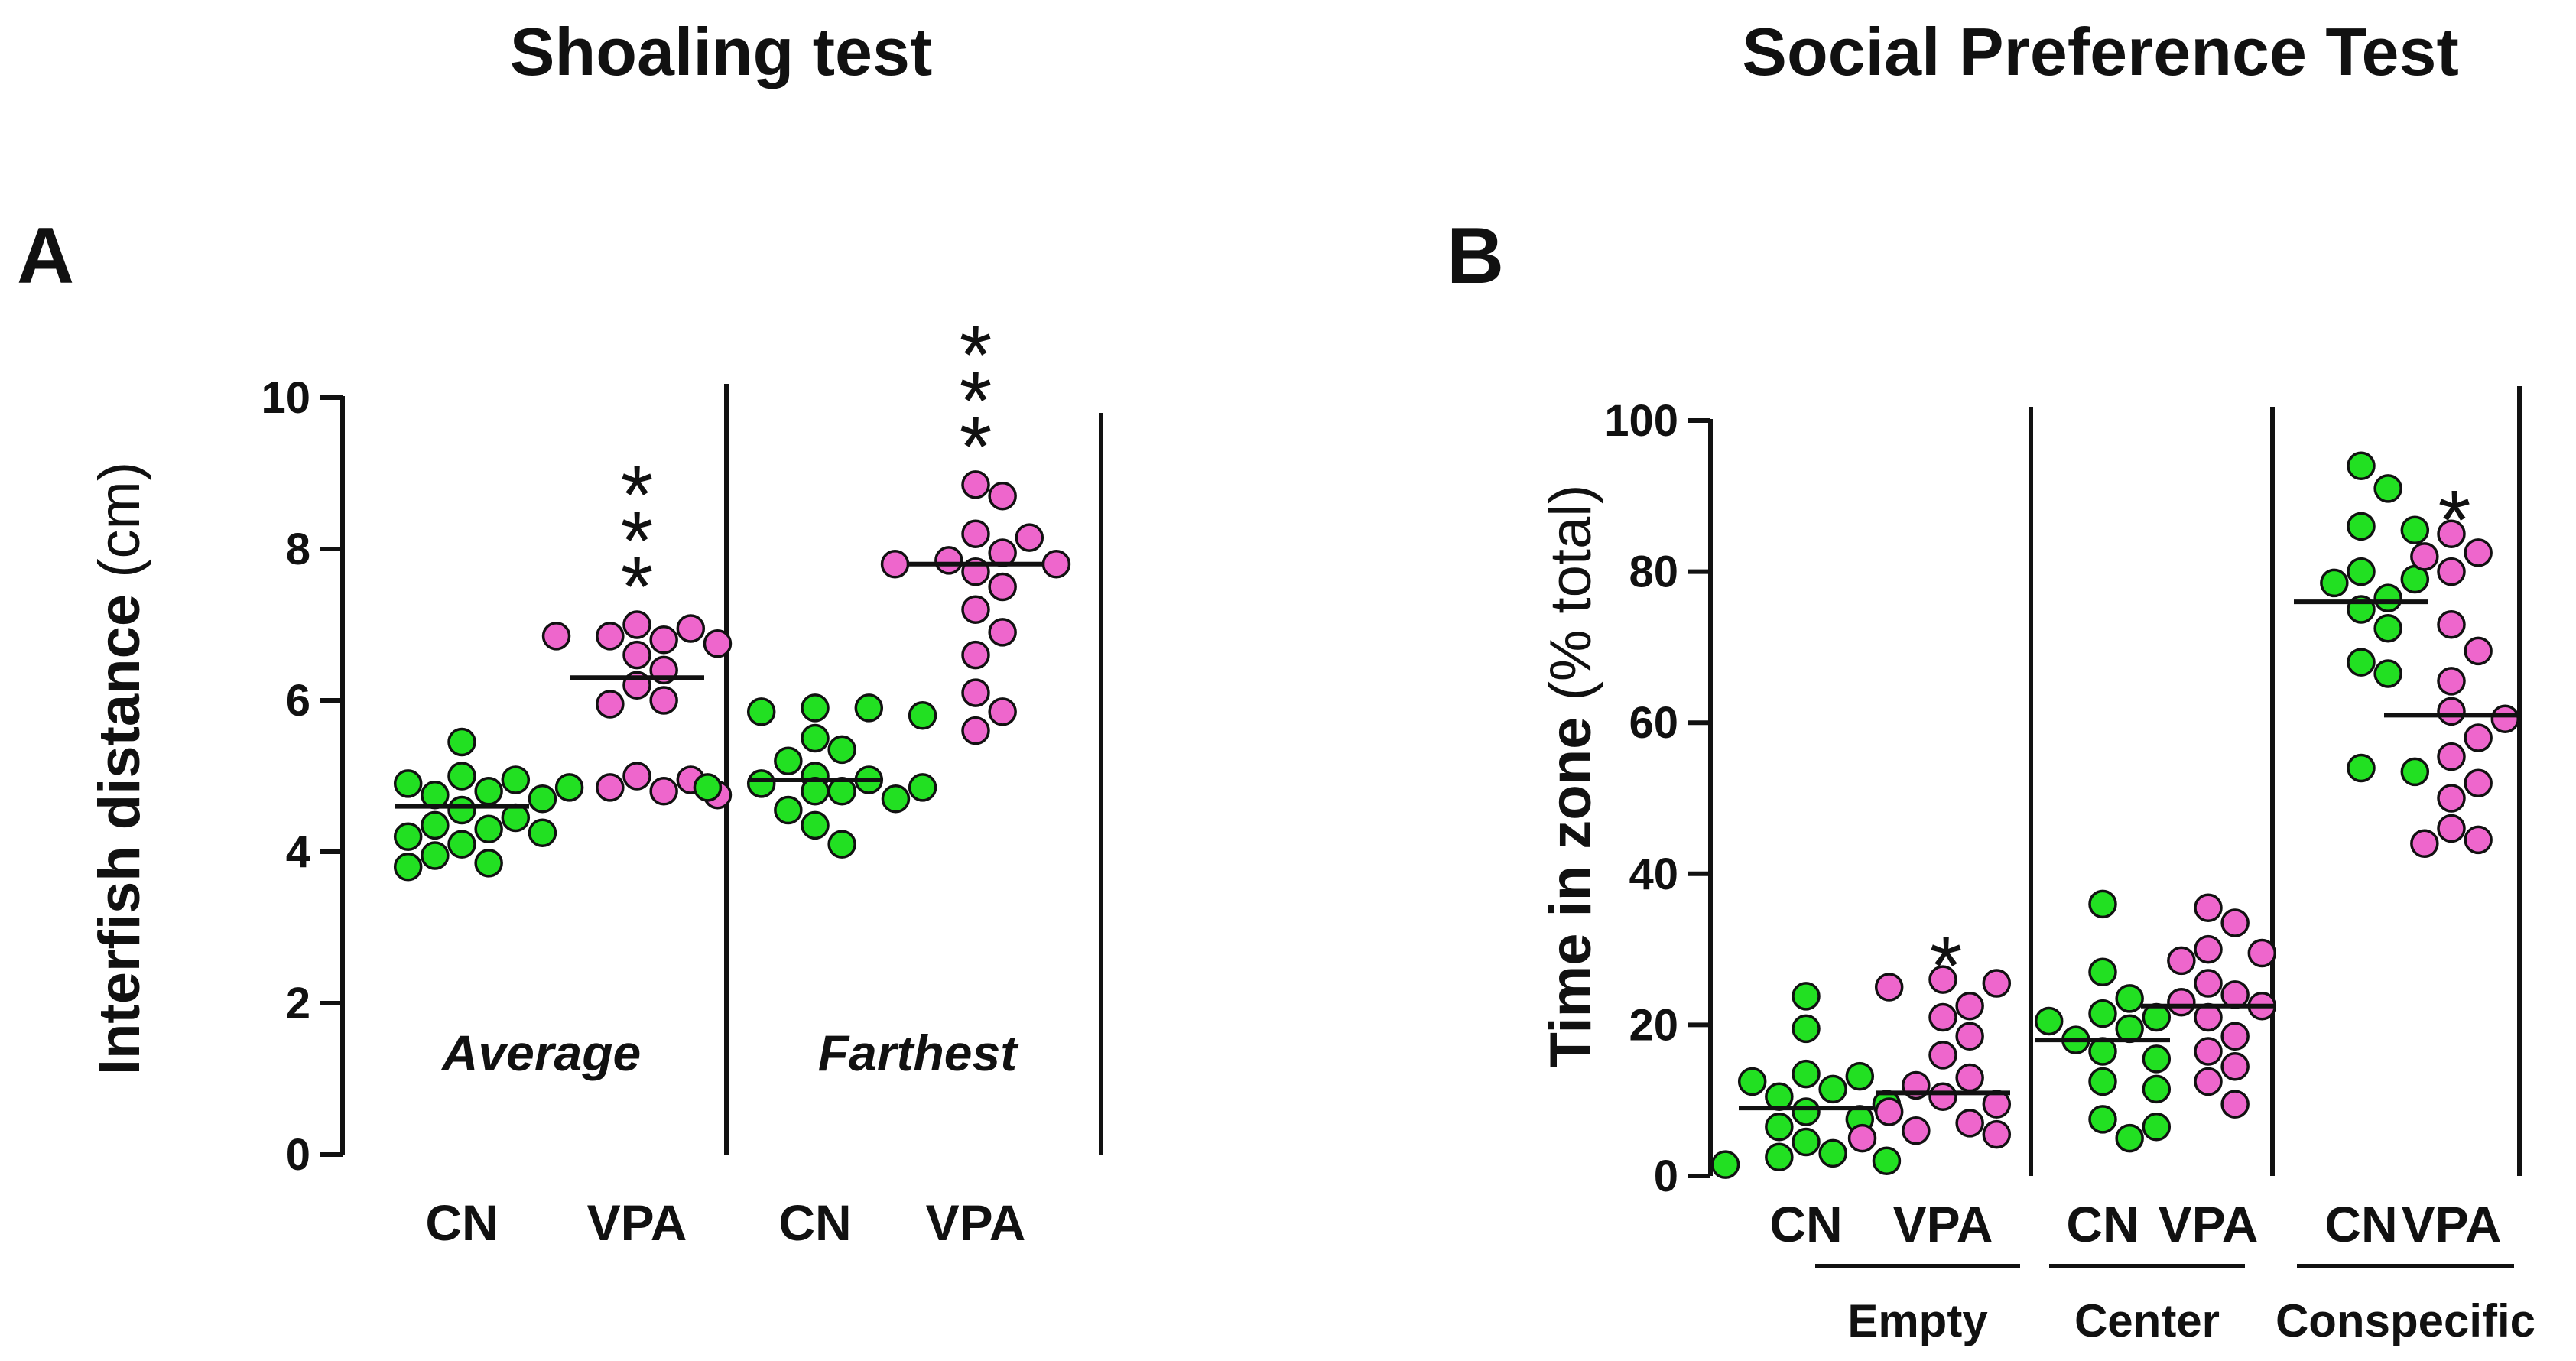 This screenshot has height=1361, width=2576. Describe the element at coordinates (46, 256) in the screenshot. I see `panel-letter-a: A` at that location.